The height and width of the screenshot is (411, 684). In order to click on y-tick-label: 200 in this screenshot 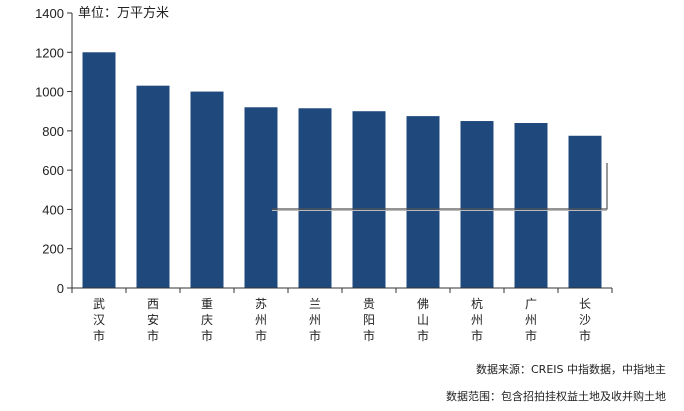, I will do `click(53, 249)`.